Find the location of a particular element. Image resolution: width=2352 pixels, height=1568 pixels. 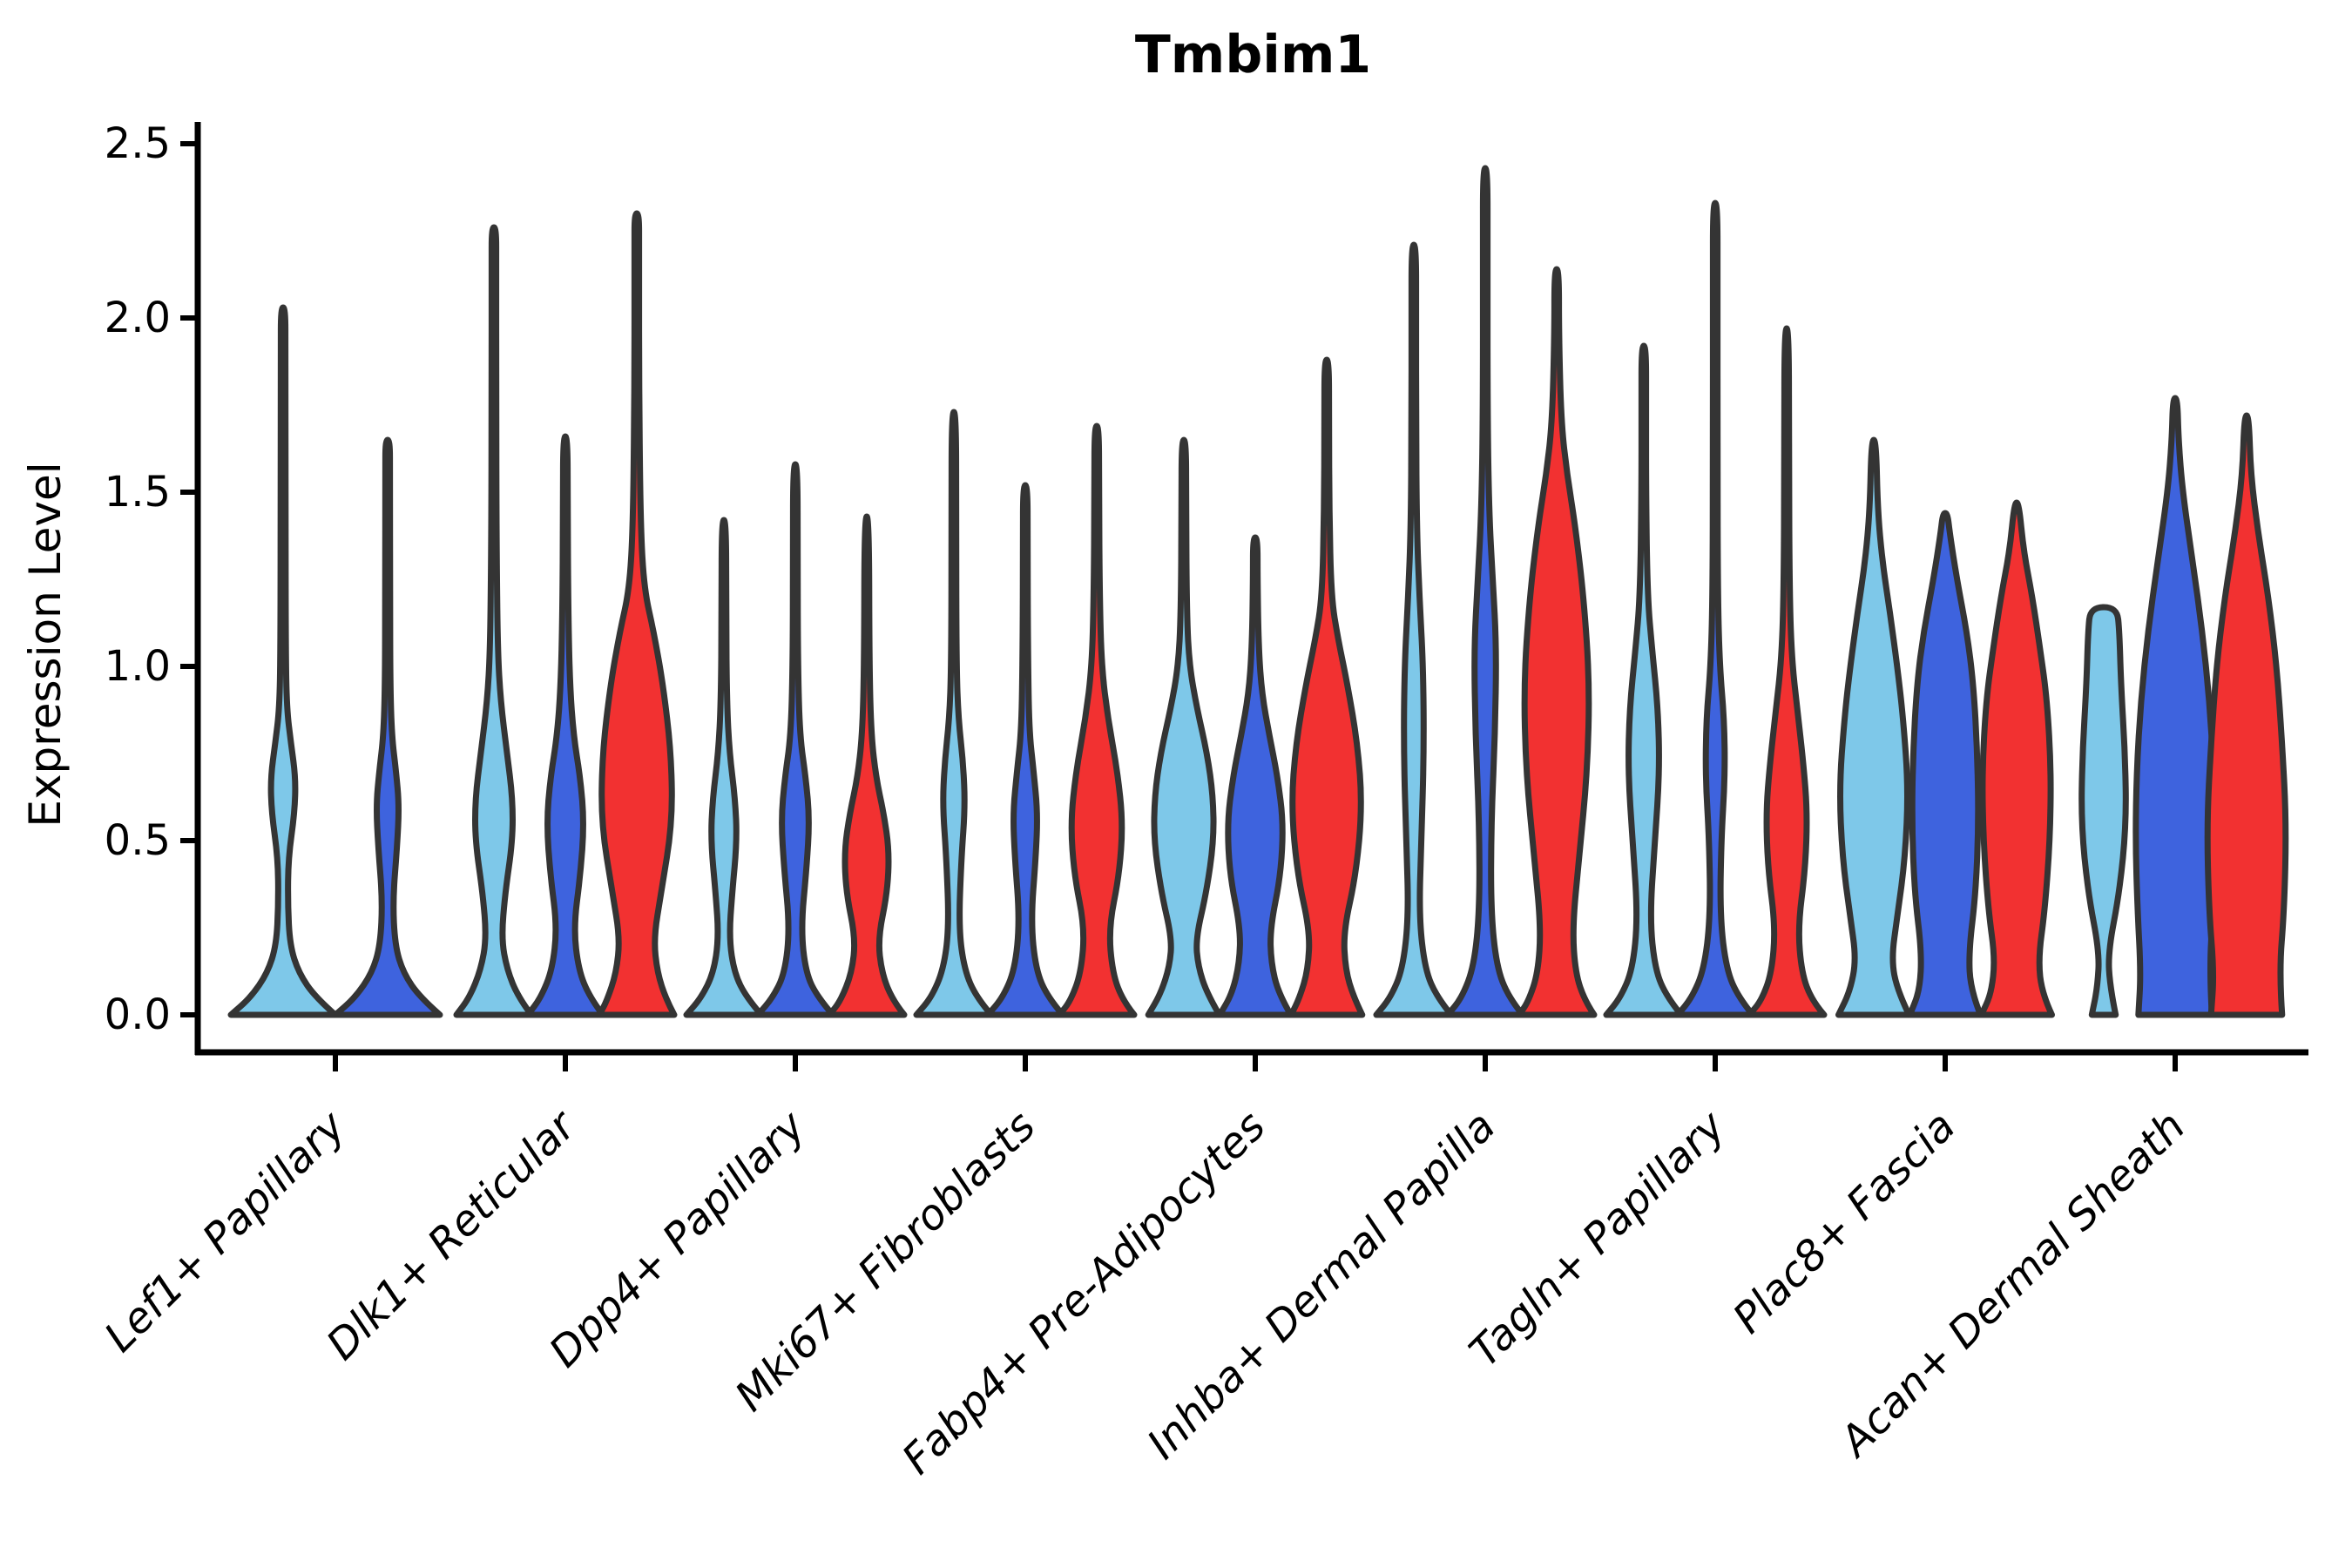

x-tick-label: Dlk1+ Reticular is located at coordinates (452, 1235).